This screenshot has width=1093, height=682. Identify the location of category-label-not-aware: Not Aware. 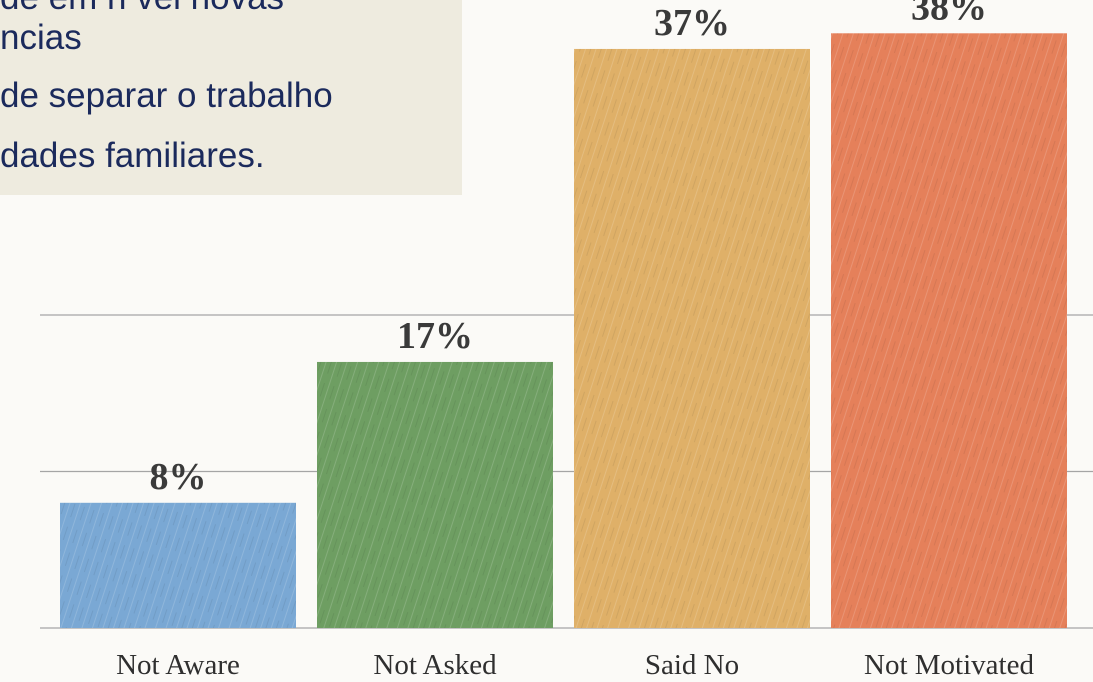
(178, 665).